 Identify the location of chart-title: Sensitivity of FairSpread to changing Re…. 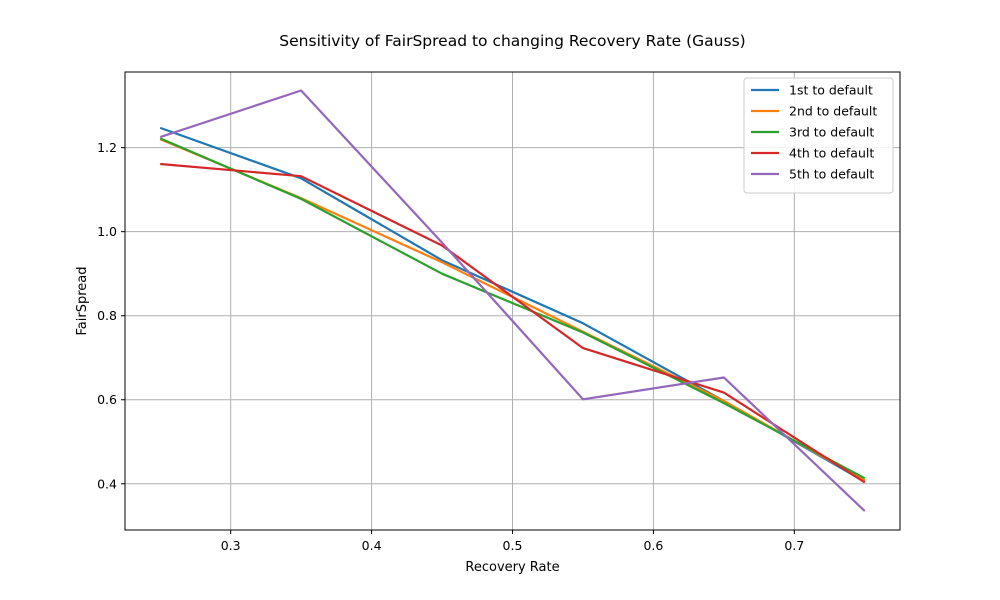
(512, 41).